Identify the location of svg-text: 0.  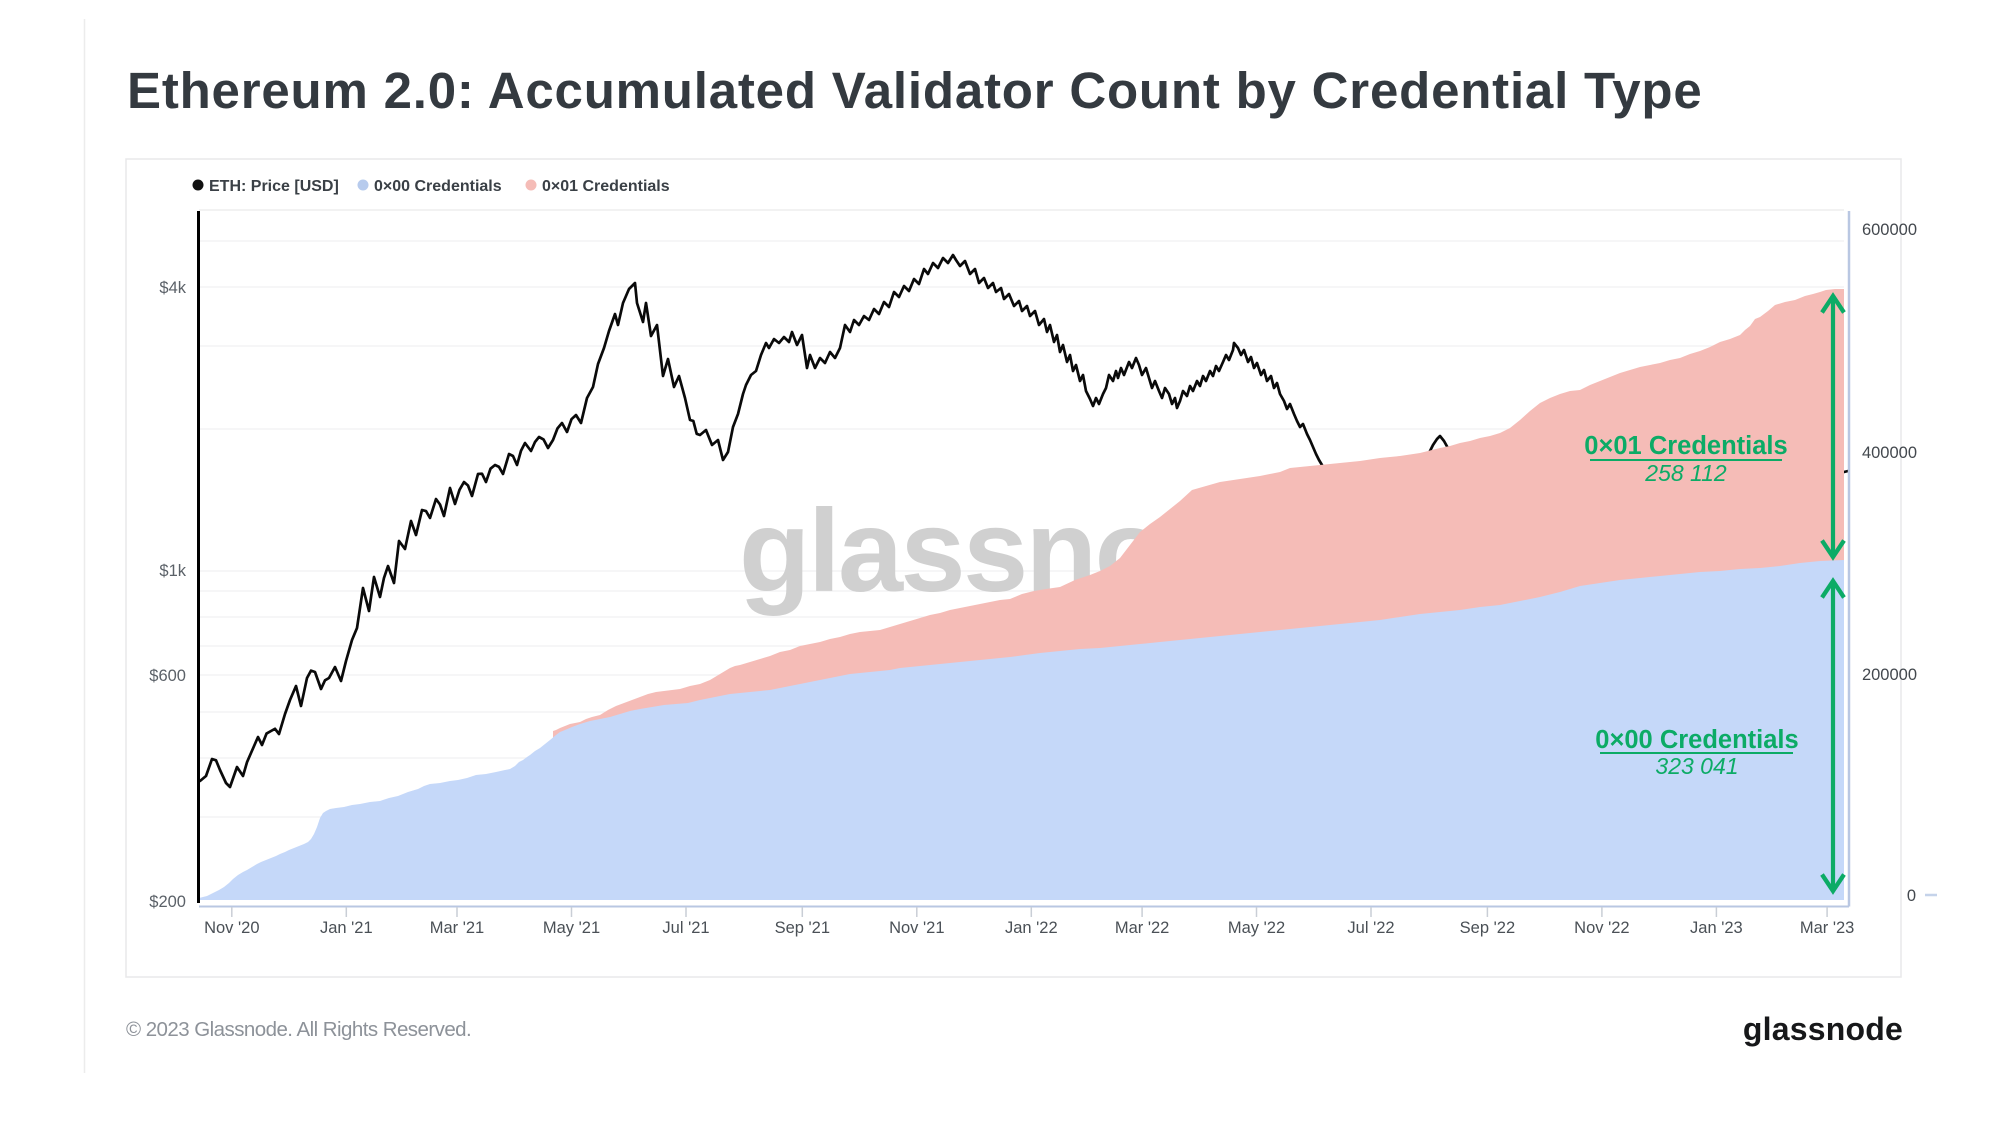
(1911, 896).